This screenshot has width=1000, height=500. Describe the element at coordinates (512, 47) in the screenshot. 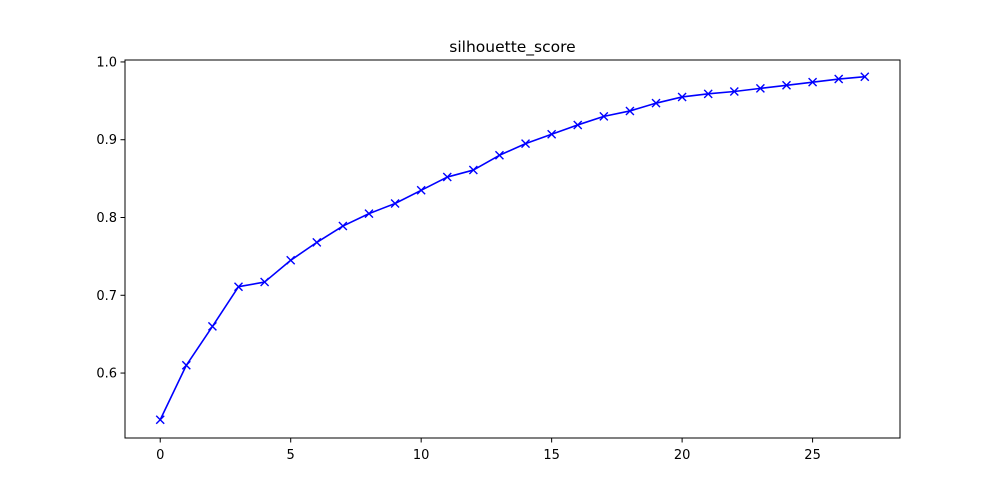

I see `chart-title: silhouette_score` at that location.